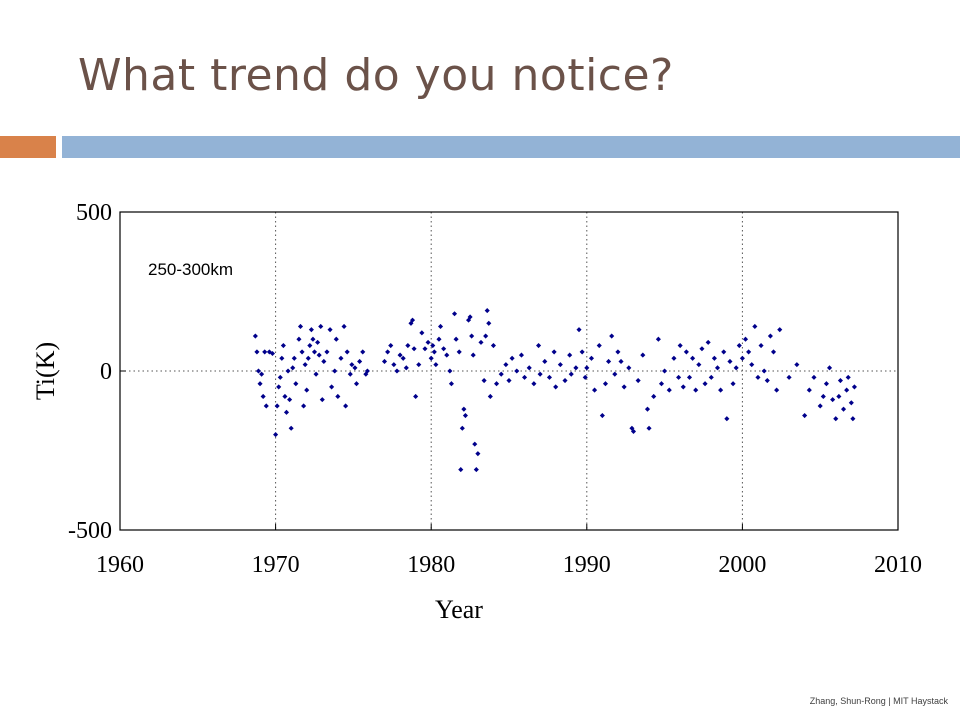  What do you see at coordinates (45, 371) in the screenshot?
I see `y-axis-label: Ti(K)` at bounding box center [45, 371].